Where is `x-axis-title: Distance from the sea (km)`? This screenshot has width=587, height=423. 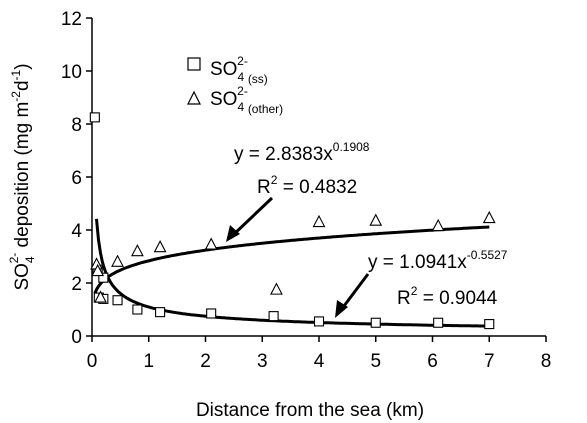
x-axis-title: Distance from the sea (km) is located at coordinates (310, 410).